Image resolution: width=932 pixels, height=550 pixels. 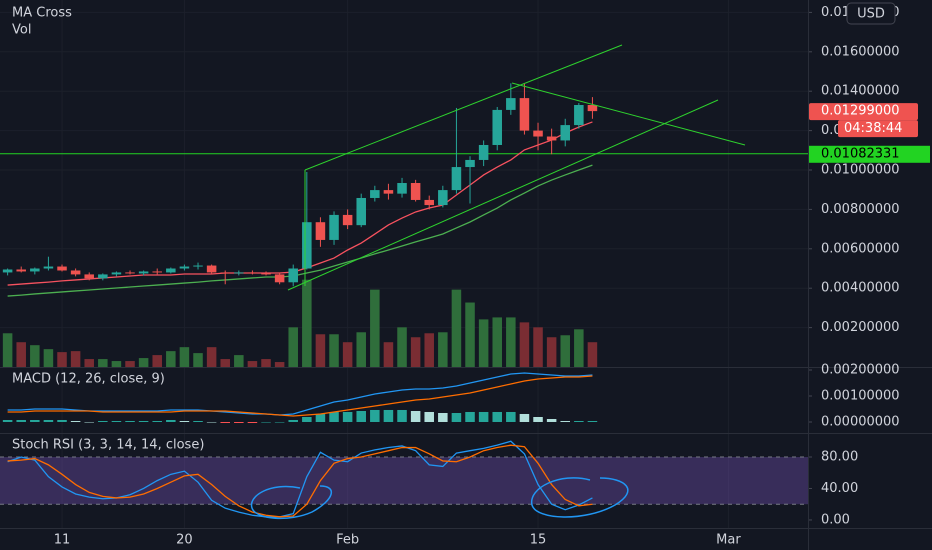 I want to click on currency-button, so click(x=871, y=13).